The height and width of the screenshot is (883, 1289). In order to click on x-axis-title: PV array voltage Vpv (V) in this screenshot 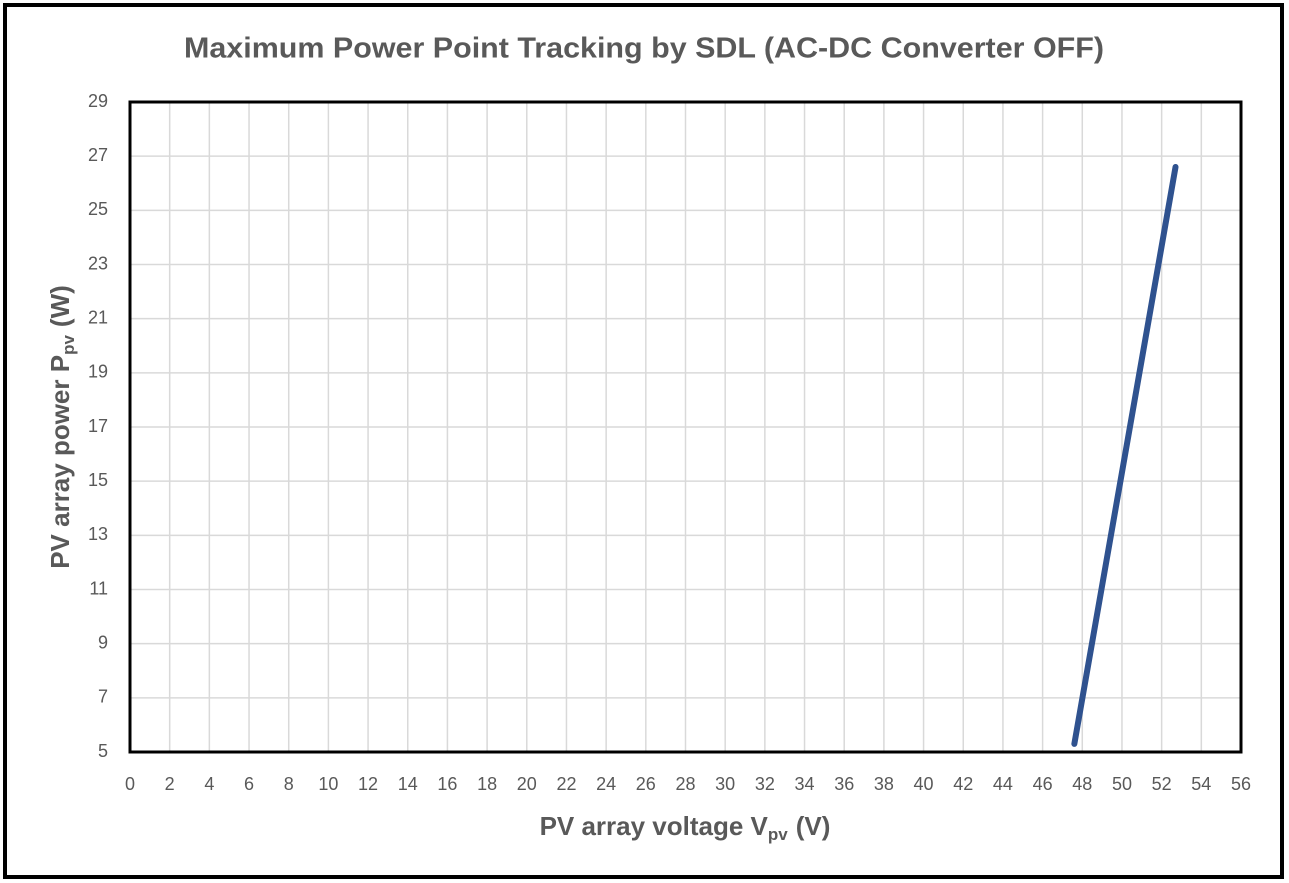, I will do `click(685, 828)`.